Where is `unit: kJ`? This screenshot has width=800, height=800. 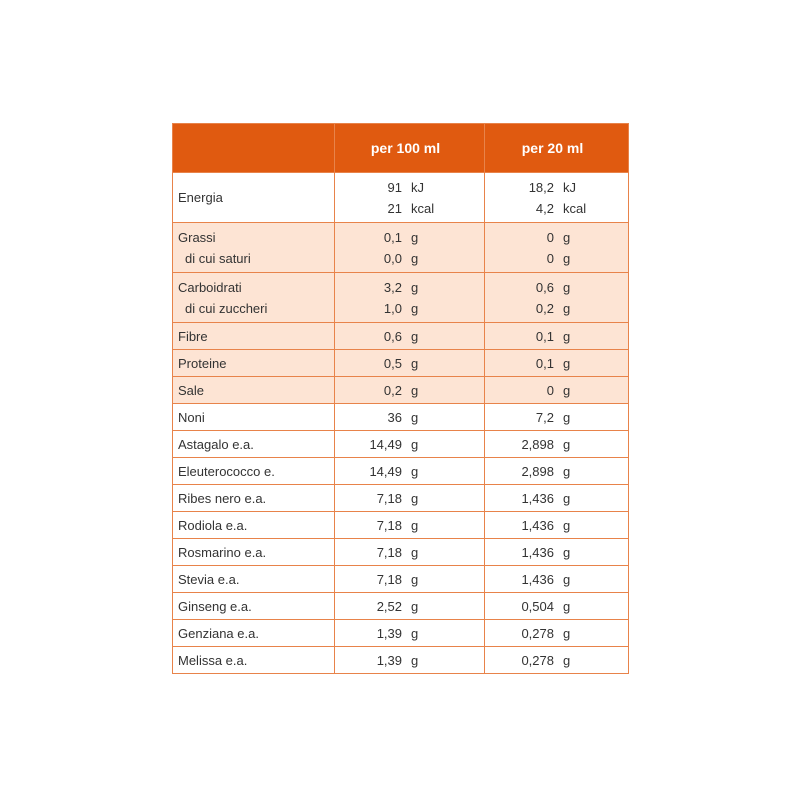 unit: kJ is located at coordinates (417, 187).